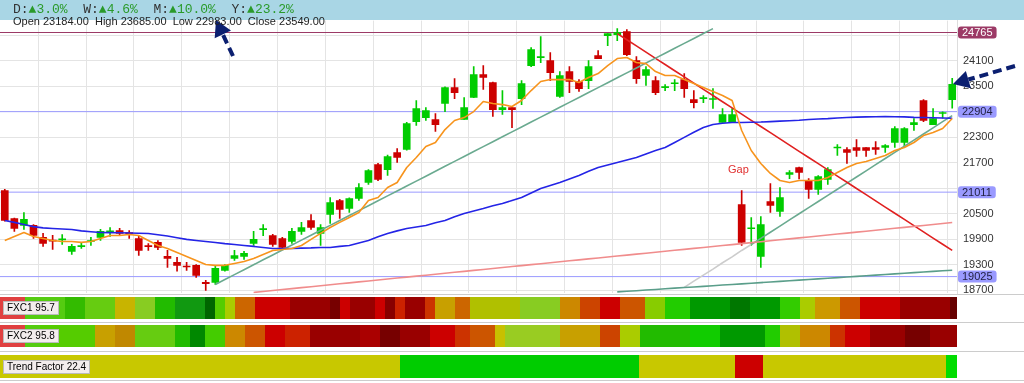 The image size is (1024, 383). Describe the element at coordinates (978, 238) in the screenshot. I see `y-tick-label: 19900` at that location.